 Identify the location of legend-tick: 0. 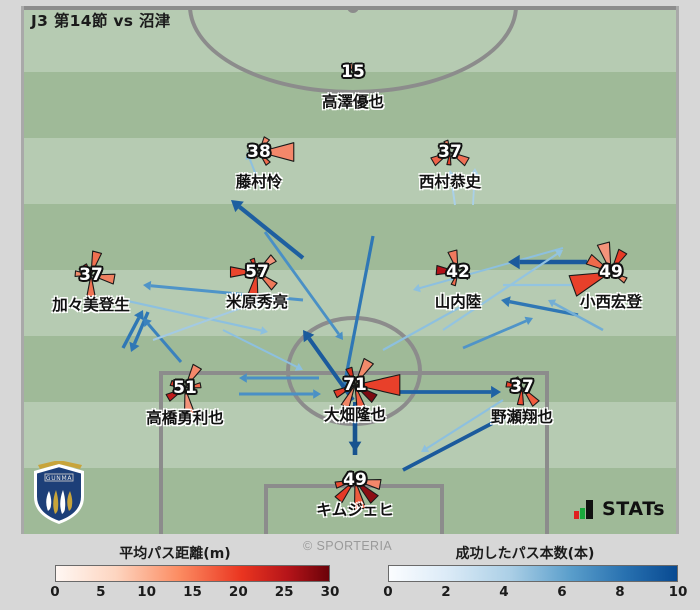
(55, 592).